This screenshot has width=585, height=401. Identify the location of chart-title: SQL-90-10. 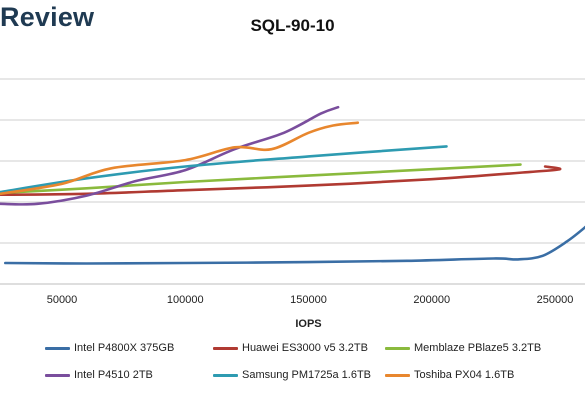
(292, 25).